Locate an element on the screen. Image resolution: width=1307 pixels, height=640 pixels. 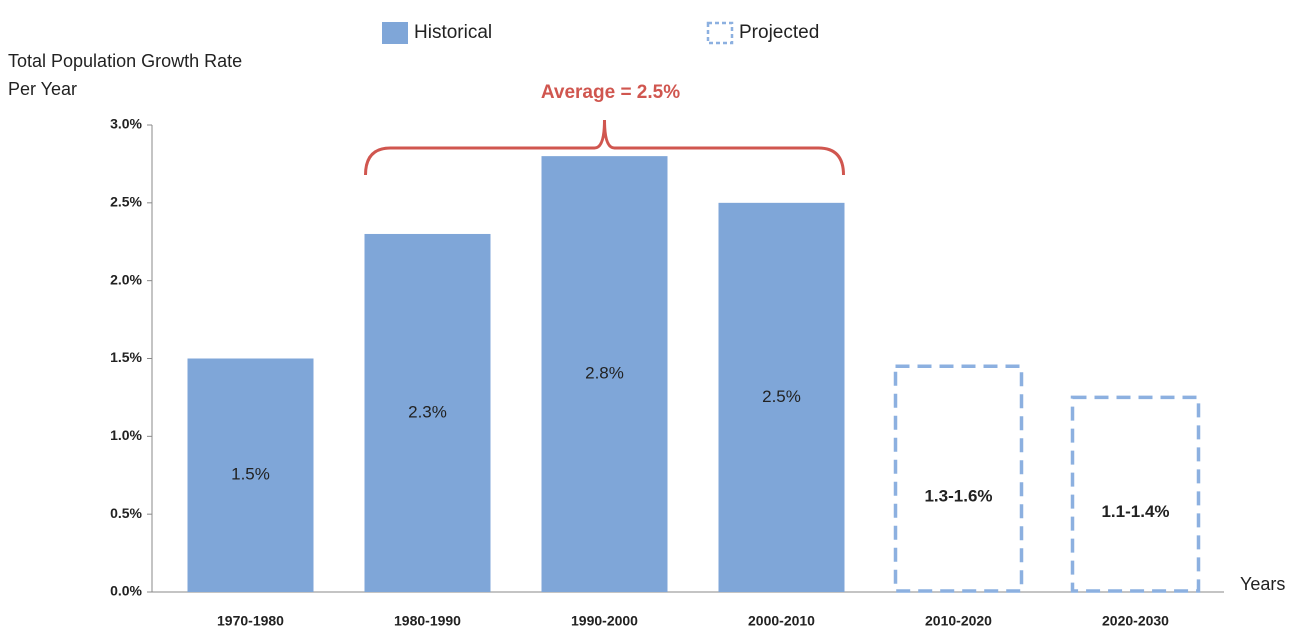
y-tick-label: 1.5% is located at coordinates (126, 357).